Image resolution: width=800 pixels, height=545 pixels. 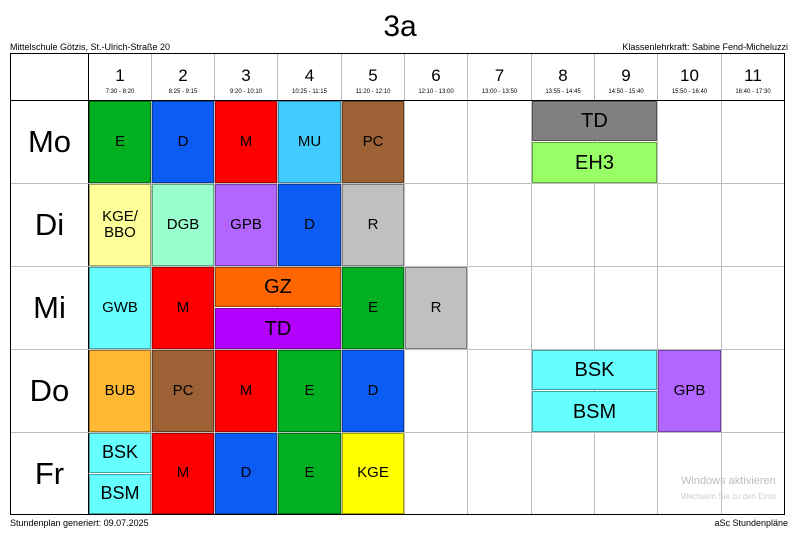 I want to click on lesson-mi-6: R, so click(x=436, y=308).